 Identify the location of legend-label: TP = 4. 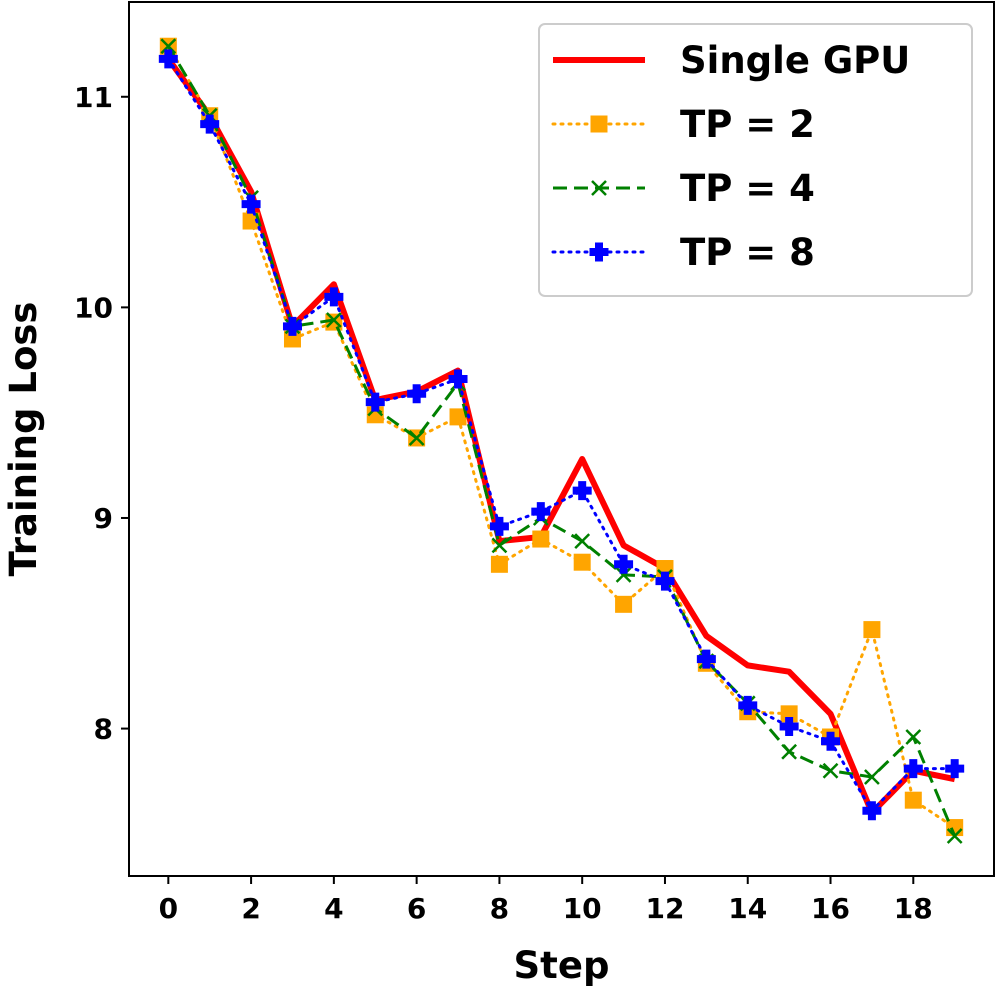
(747, 188).